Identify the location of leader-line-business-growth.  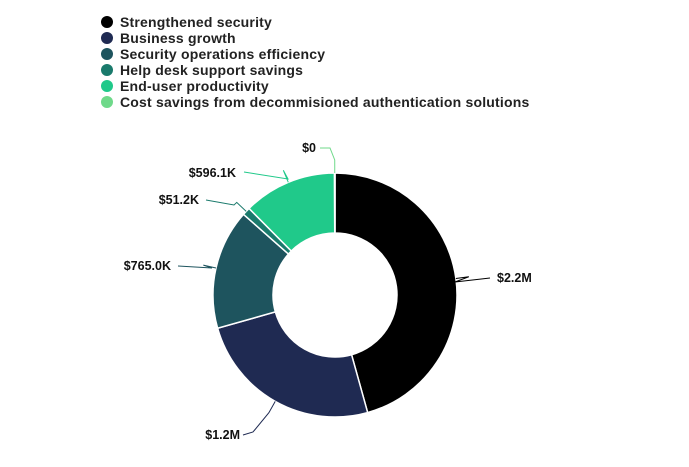
(259, 418).